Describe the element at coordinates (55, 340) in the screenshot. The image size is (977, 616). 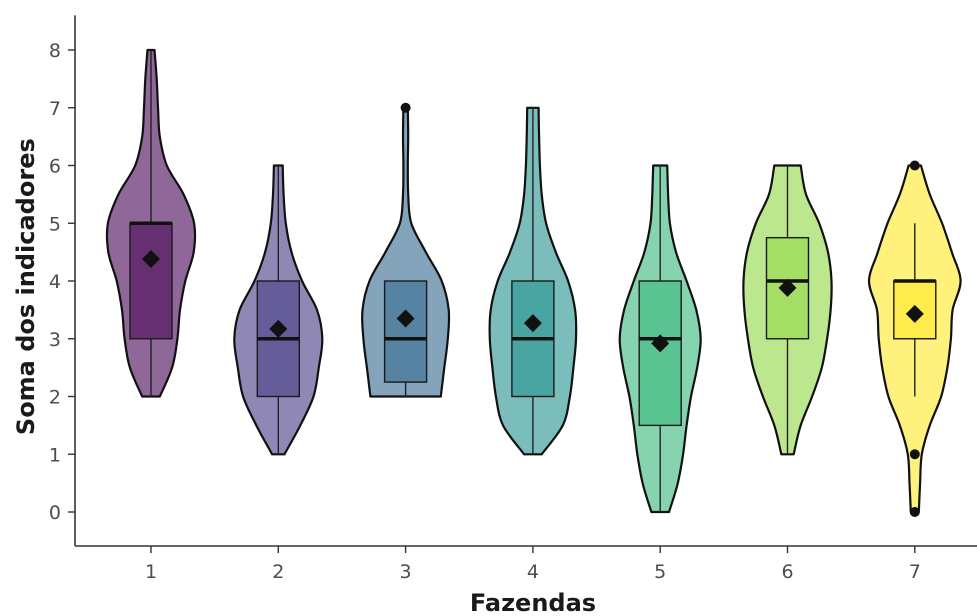
I see `y-tick-label: 3` at that location.